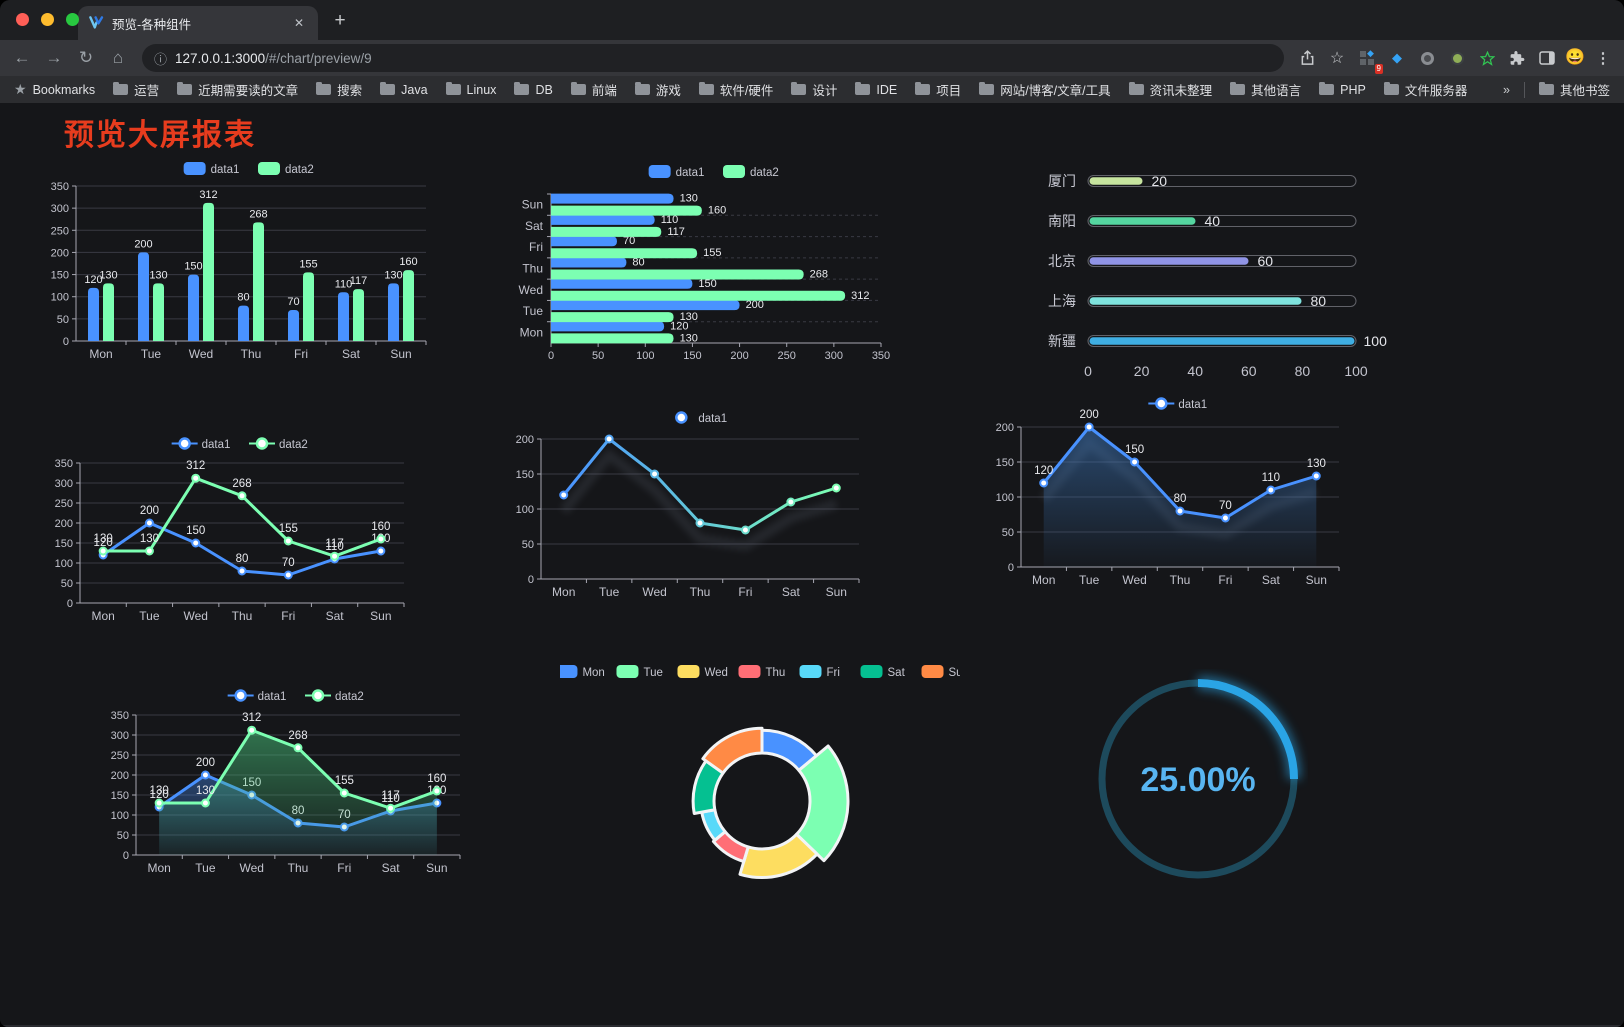 The width and height of the screenshot is (1624, 1027). What do you see at coordinates (778, 855) in the screenshot?
I see `pie-slice-Wed` at bounding box center [778, 855].